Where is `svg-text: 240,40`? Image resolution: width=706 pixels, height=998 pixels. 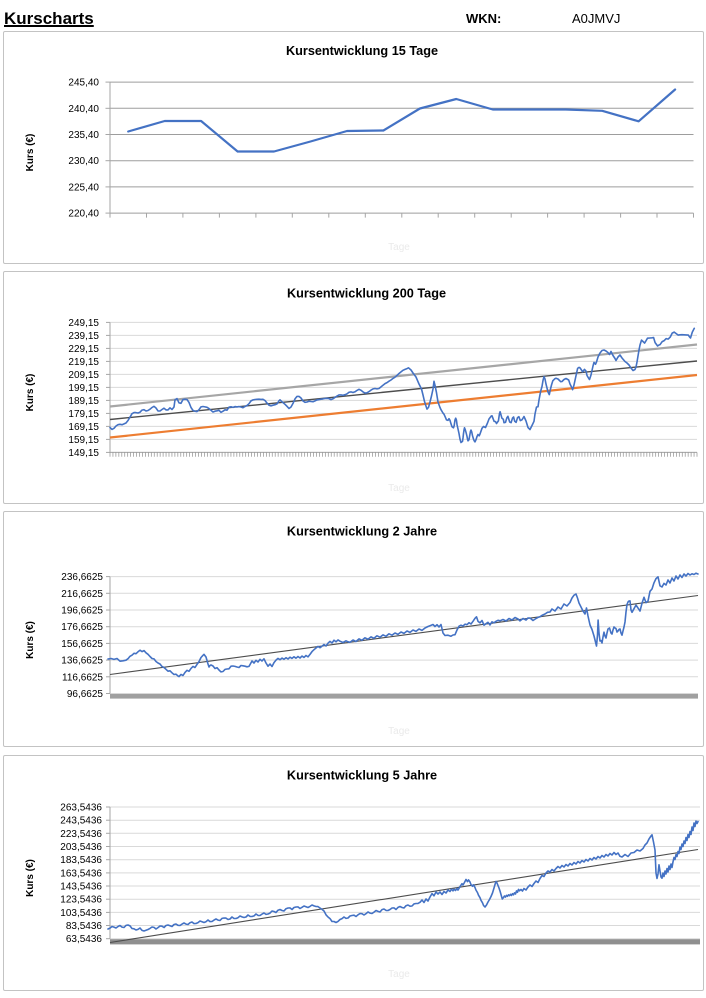
svg-text: 240,40 is located at coordinates (83, 109).